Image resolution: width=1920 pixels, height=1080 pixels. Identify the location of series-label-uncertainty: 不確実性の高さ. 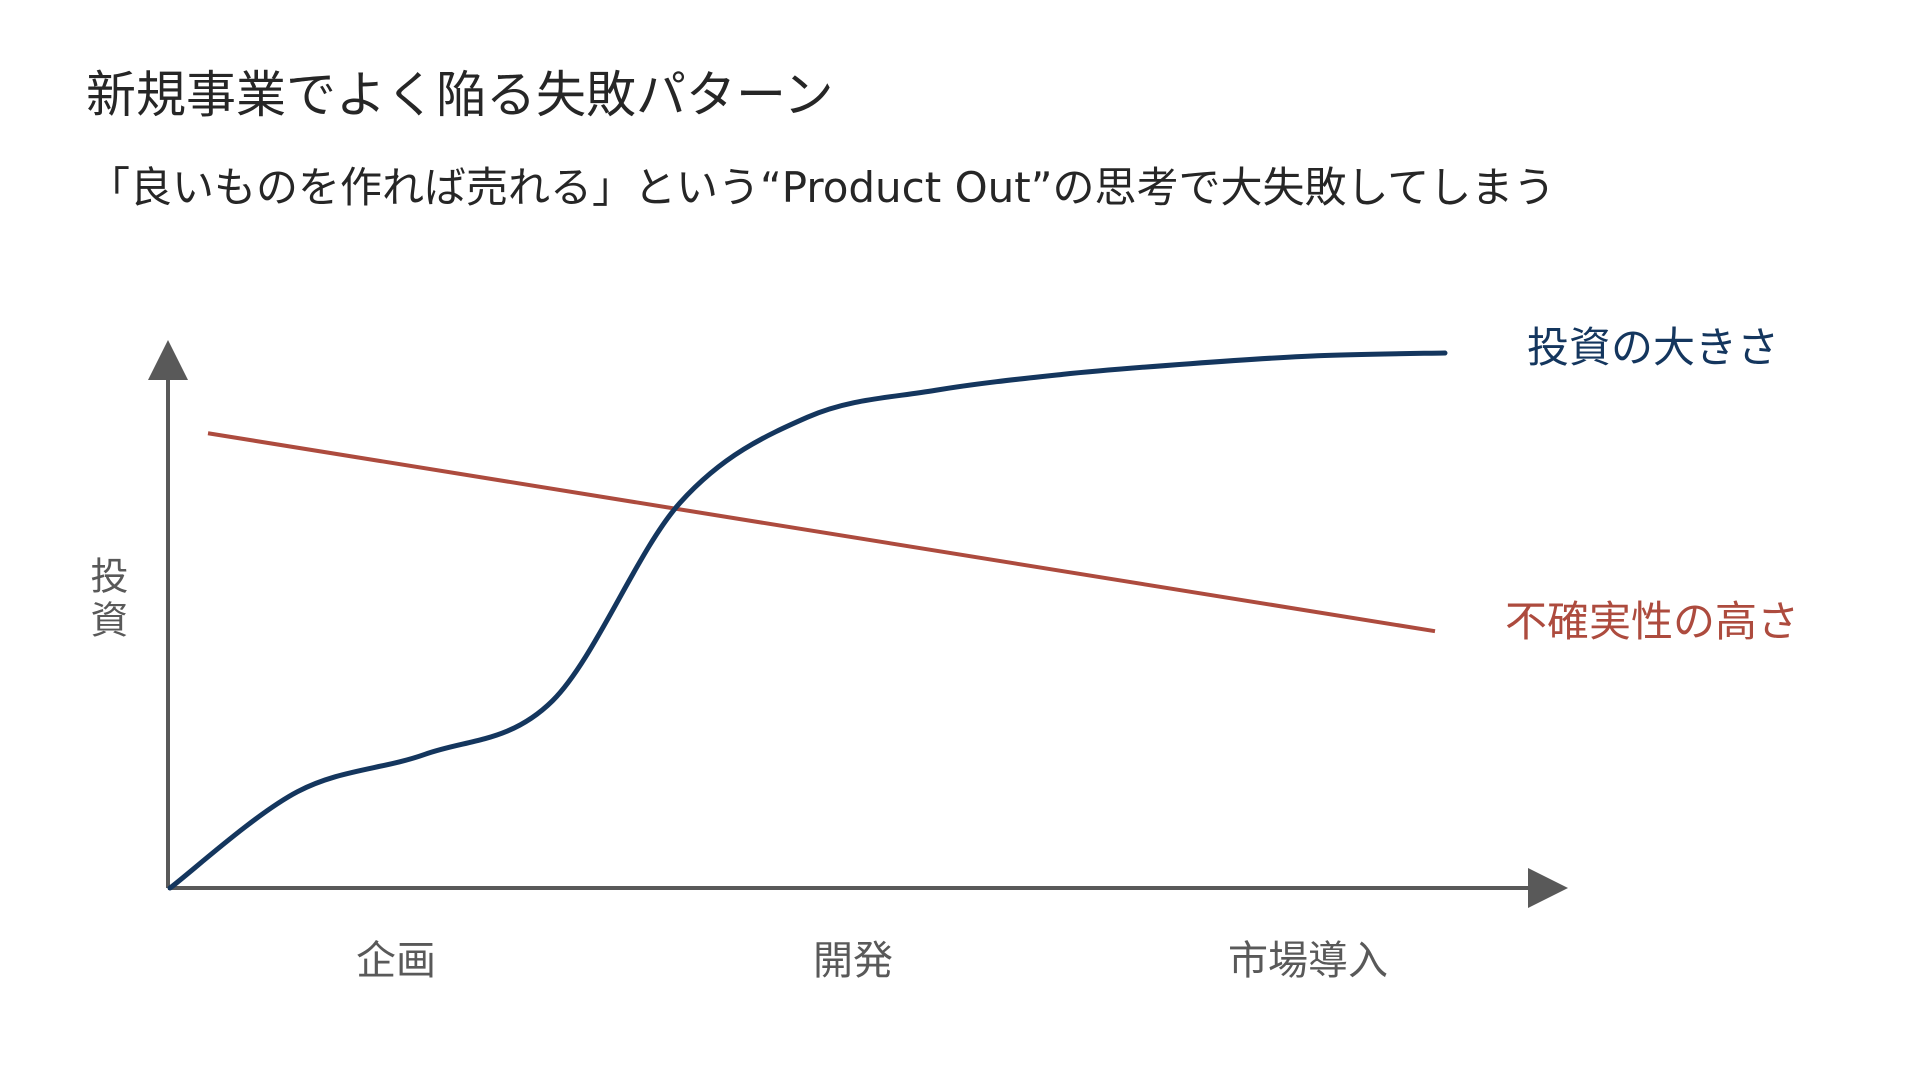
(1652, 621).